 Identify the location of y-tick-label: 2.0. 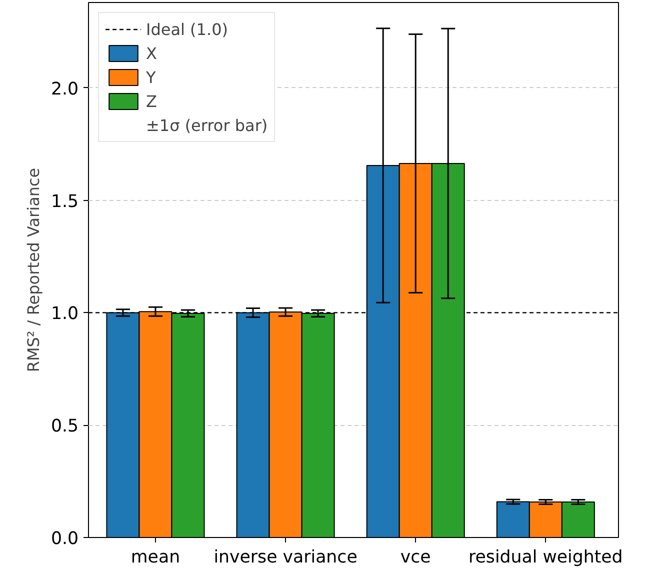
(64, 89).